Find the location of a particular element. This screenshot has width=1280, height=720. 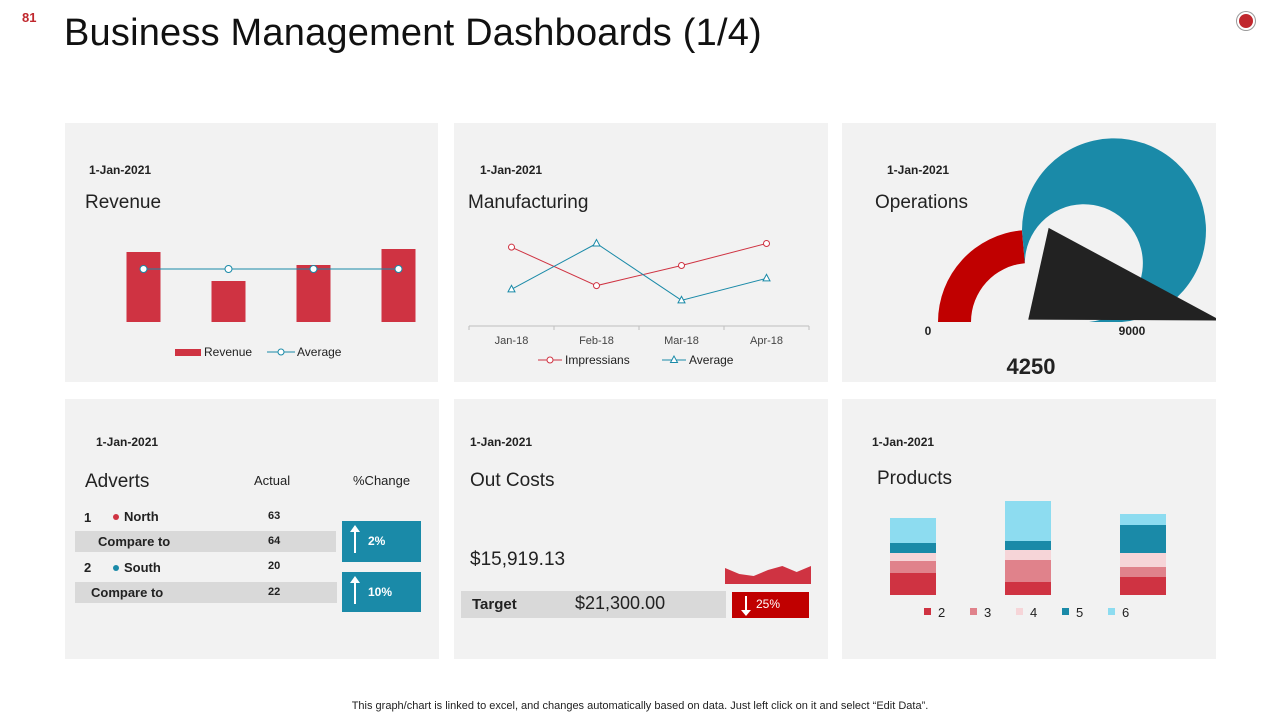

gauge-remaining-arc is located at coordinates (1113, 230).